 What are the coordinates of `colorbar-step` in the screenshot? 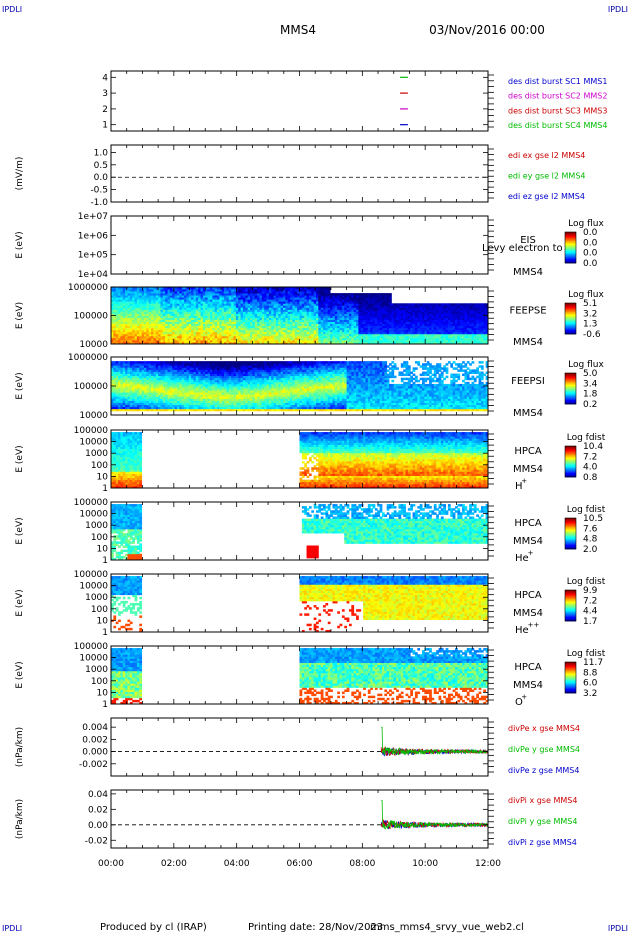 It's located at (570, 243).